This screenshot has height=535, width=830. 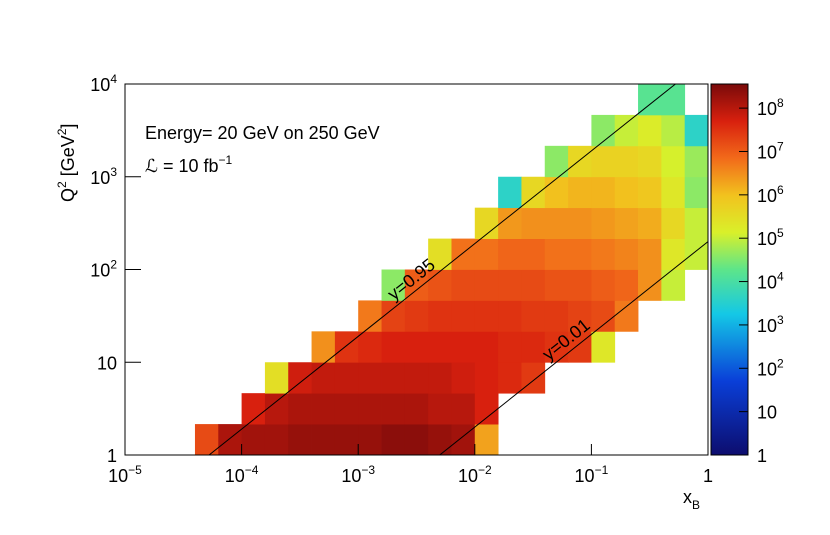 What do you see at coordinates (125, 474) in the screenshot?
I see `x-tick-label: 10⁻⁵` at bounding box center [125, 474].